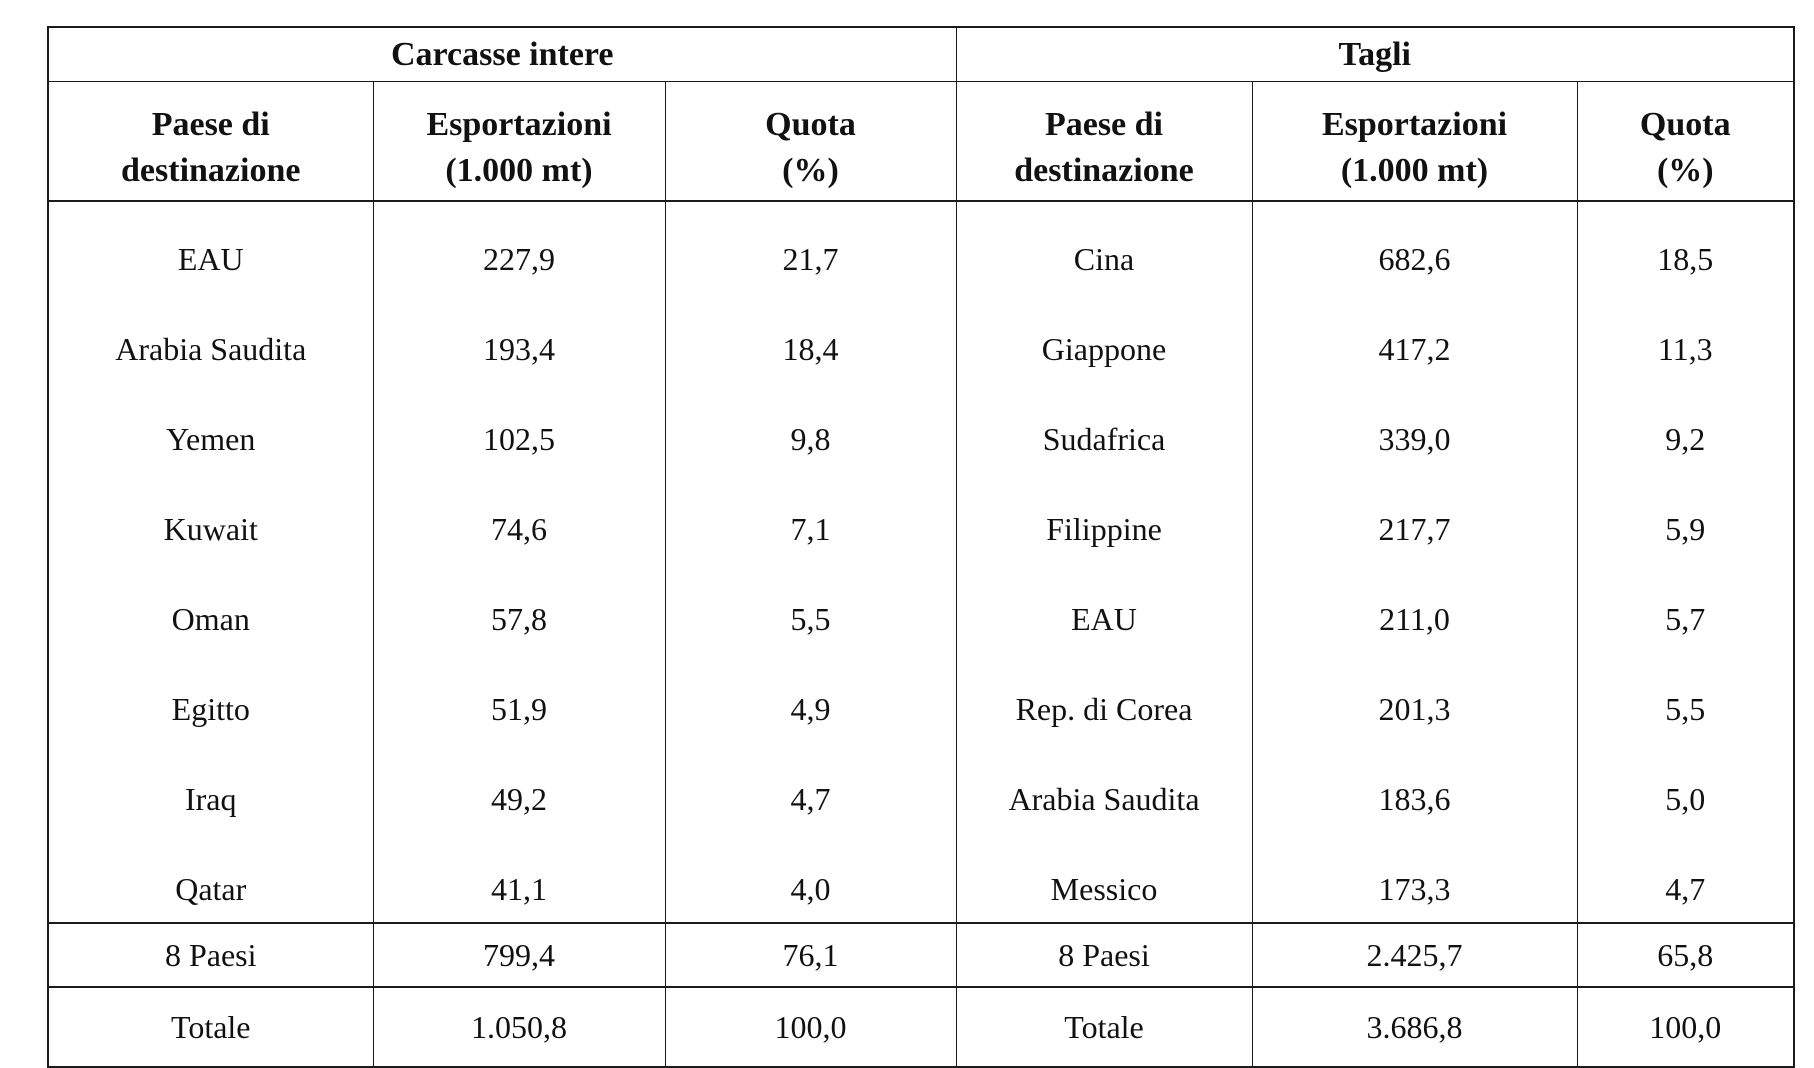  Describe the element at coordinates (519, 955) in the screenshot. I see `subtotal-exports: 799,4` at that location.